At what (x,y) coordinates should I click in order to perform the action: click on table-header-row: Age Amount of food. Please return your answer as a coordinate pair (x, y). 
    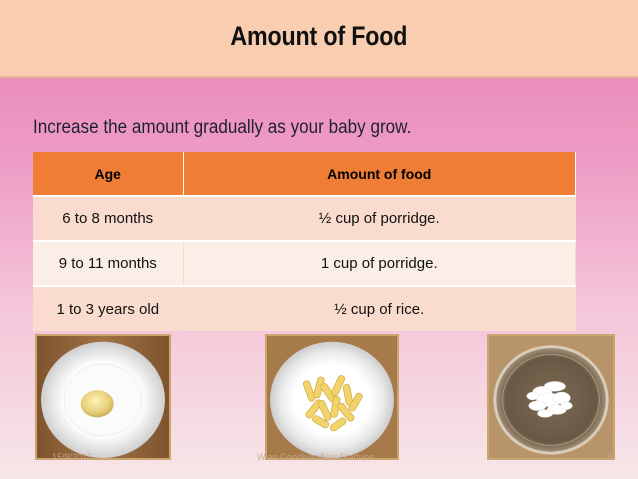
    Looking at the image, I should click on (304, 174).